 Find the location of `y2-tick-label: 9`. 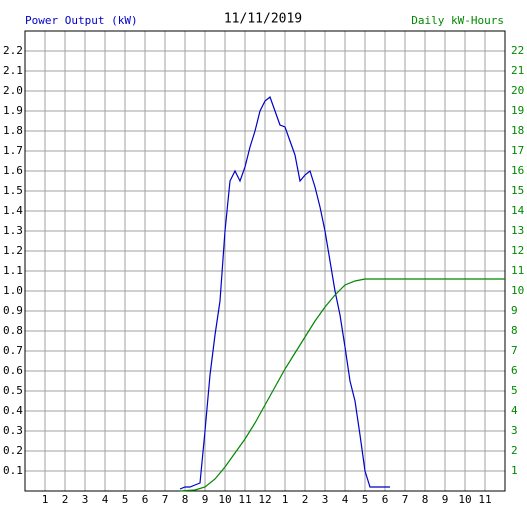

y2-tick-label: 9 is located at coordinates (514, 310).